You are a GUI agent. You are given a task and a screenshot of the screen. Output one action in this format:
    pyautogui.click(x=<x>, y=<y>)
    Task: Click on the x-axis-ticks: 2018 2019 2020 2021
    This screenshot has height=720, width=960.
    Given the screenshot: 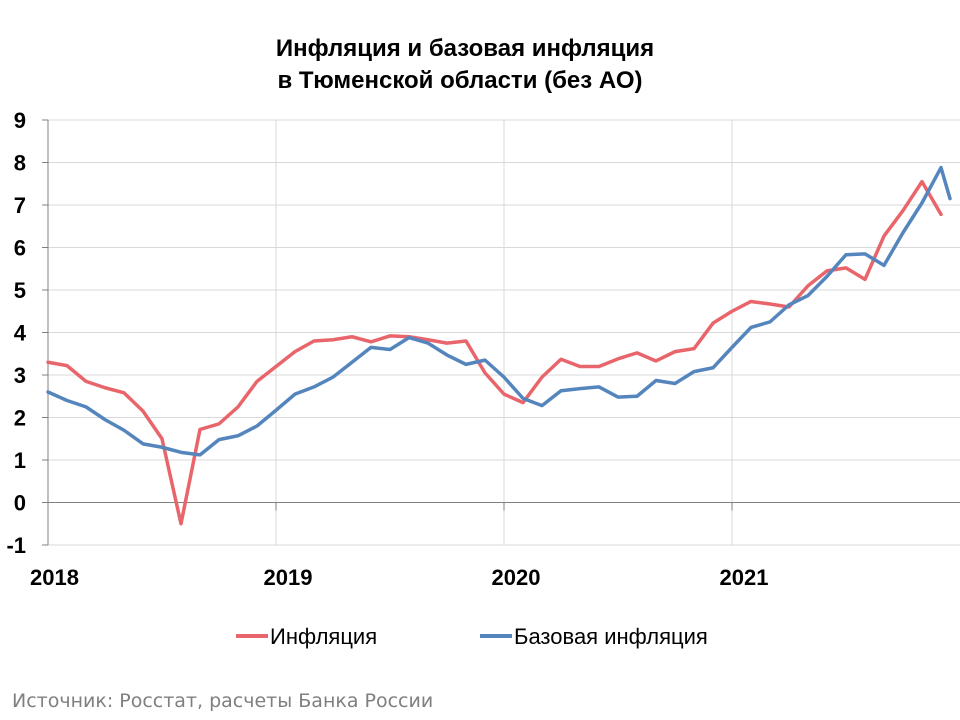 What is the action you would take?
    pyautogui.click(x=399, y=546)
    